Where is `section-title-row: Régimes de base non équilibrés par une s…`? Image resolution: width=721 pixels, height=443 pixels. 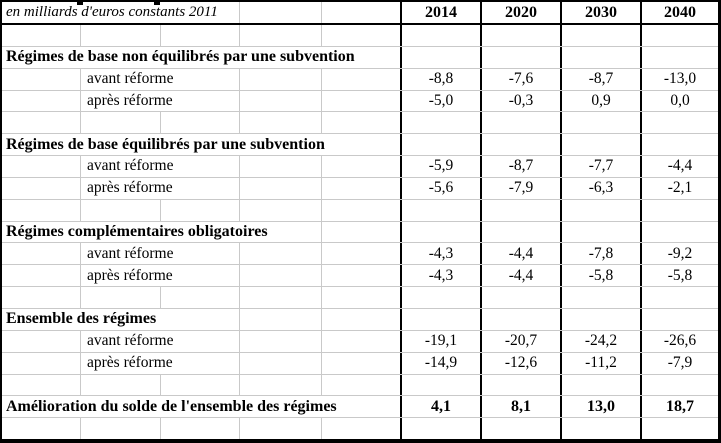
section-title-row: Régimes de base non équilibrés par une s… is located at coordinates (360, 57).